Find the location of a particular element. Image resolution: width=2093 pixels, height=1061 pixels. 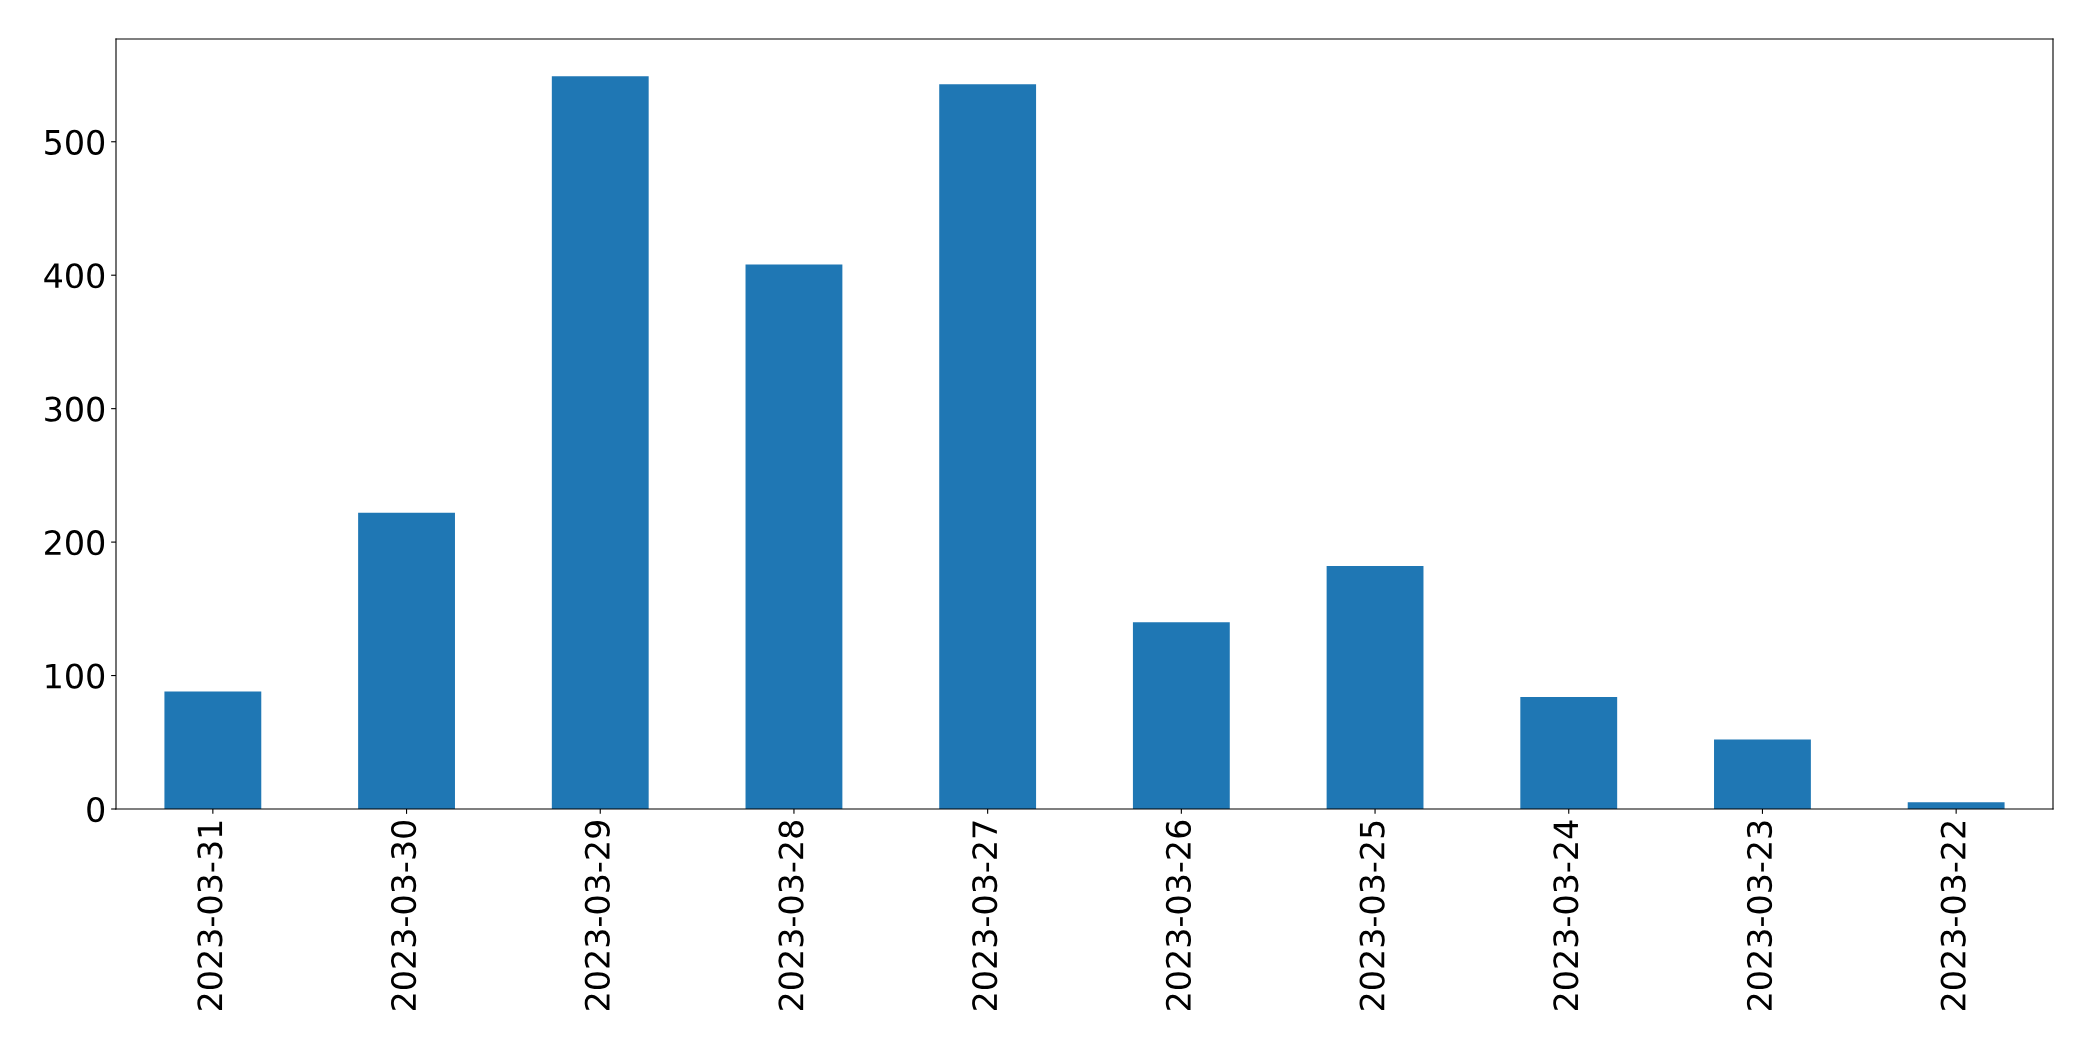

y-tick-label: 500 is located at coordinates (75, 142).